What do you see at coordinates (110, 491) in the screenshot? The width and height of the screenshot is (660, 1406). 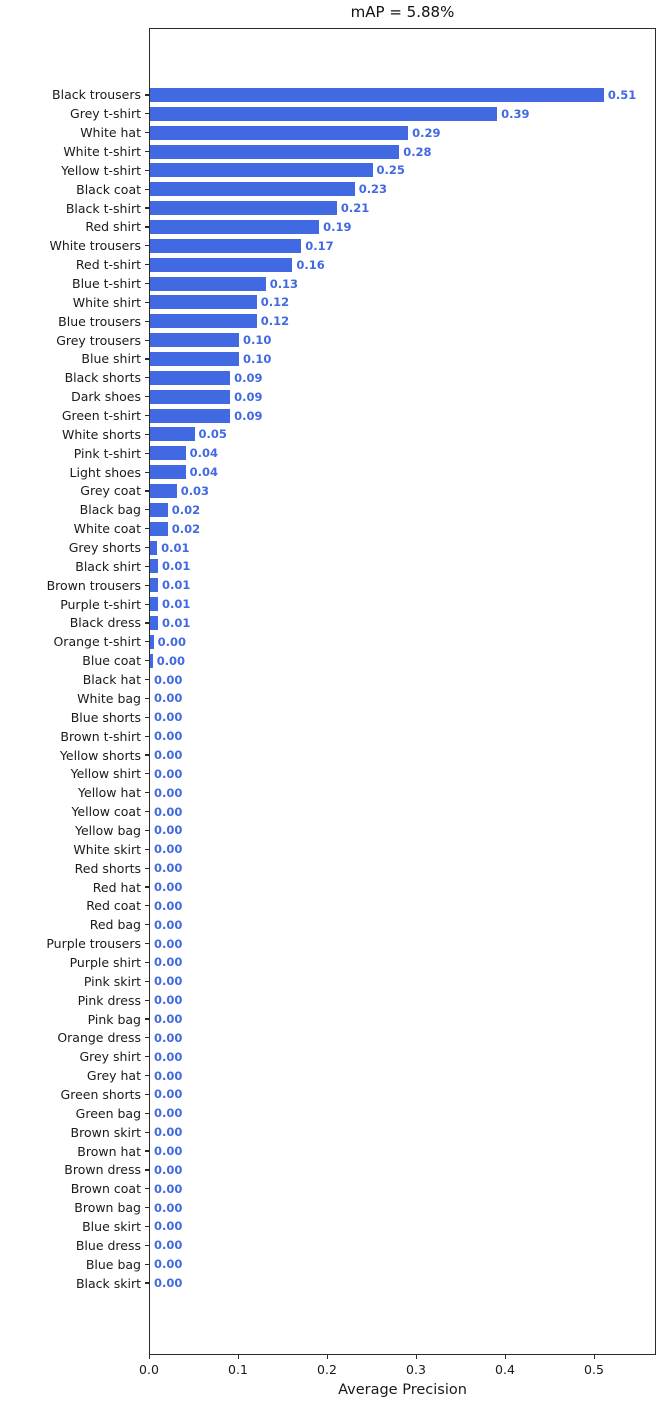 I see `category-label: Grey coat` at bounding box center [110, 491].